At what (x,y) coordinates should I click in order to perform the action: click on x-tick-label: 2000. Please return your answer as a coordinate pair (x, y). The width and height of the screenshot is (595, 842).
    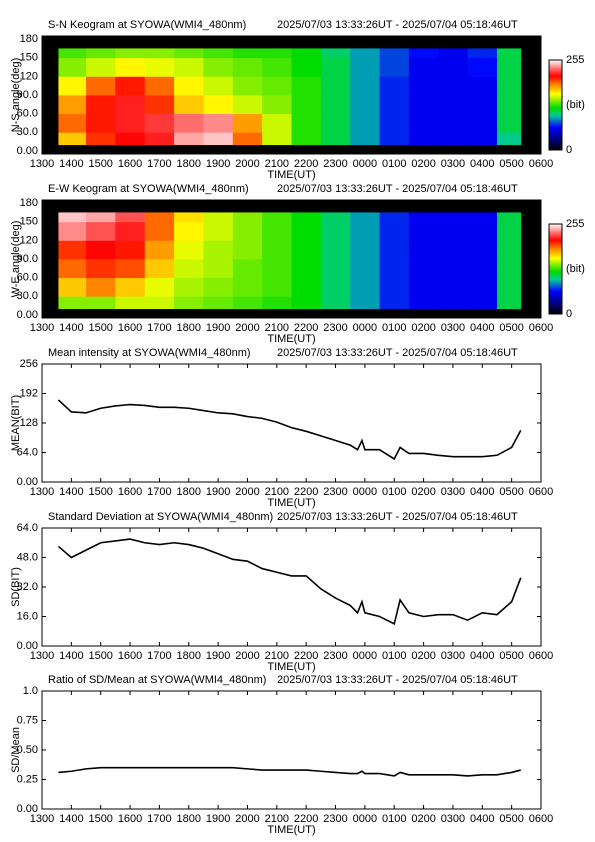
    Looking at the image, I should click on (247, 328).